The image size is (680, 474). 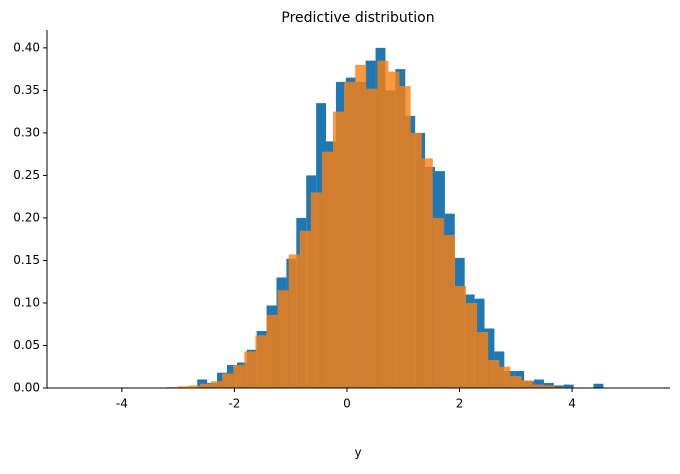 What do you see at coordinates (26, 345) in the screenshot?
I see `y-tick-label: 0.05` at bounding box center [26, 345].